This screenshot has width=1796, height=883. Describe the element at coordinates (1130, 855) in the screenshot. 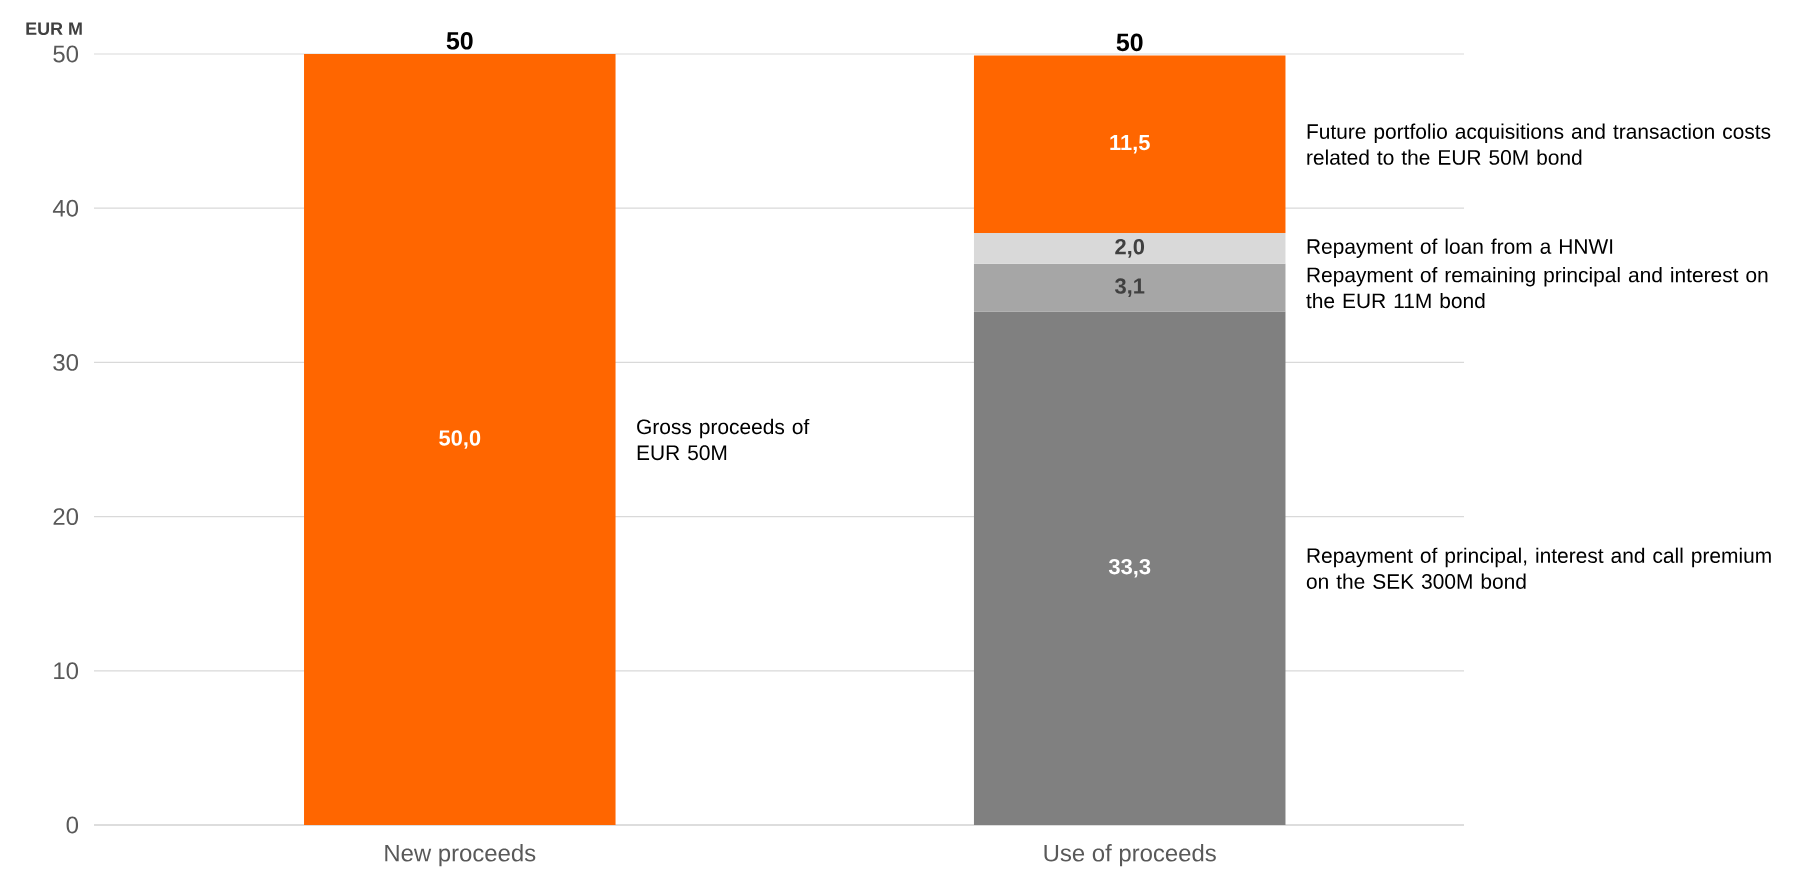

I see `x-tick-label: Use of proceeds` at that location.